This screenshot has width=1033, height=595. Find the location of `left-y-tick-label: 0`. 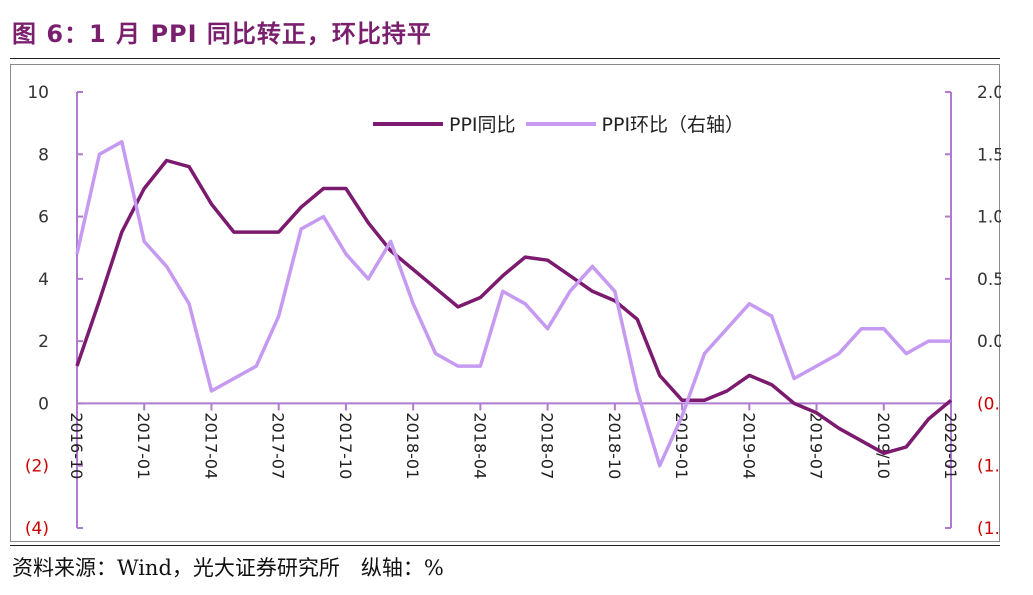

left-y-tick-label: 0 is located at coordinates (43, 404).